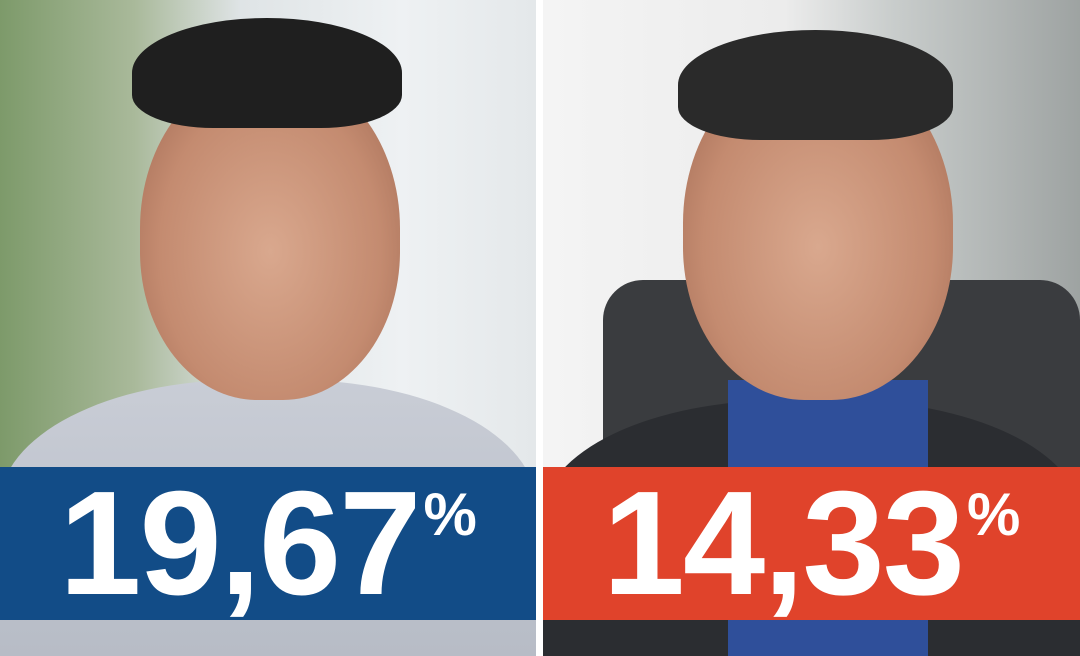 This screenshot has width=1080, height=656. I want to click on right-percentage-banner: 14,33 %, so click(811, 543).